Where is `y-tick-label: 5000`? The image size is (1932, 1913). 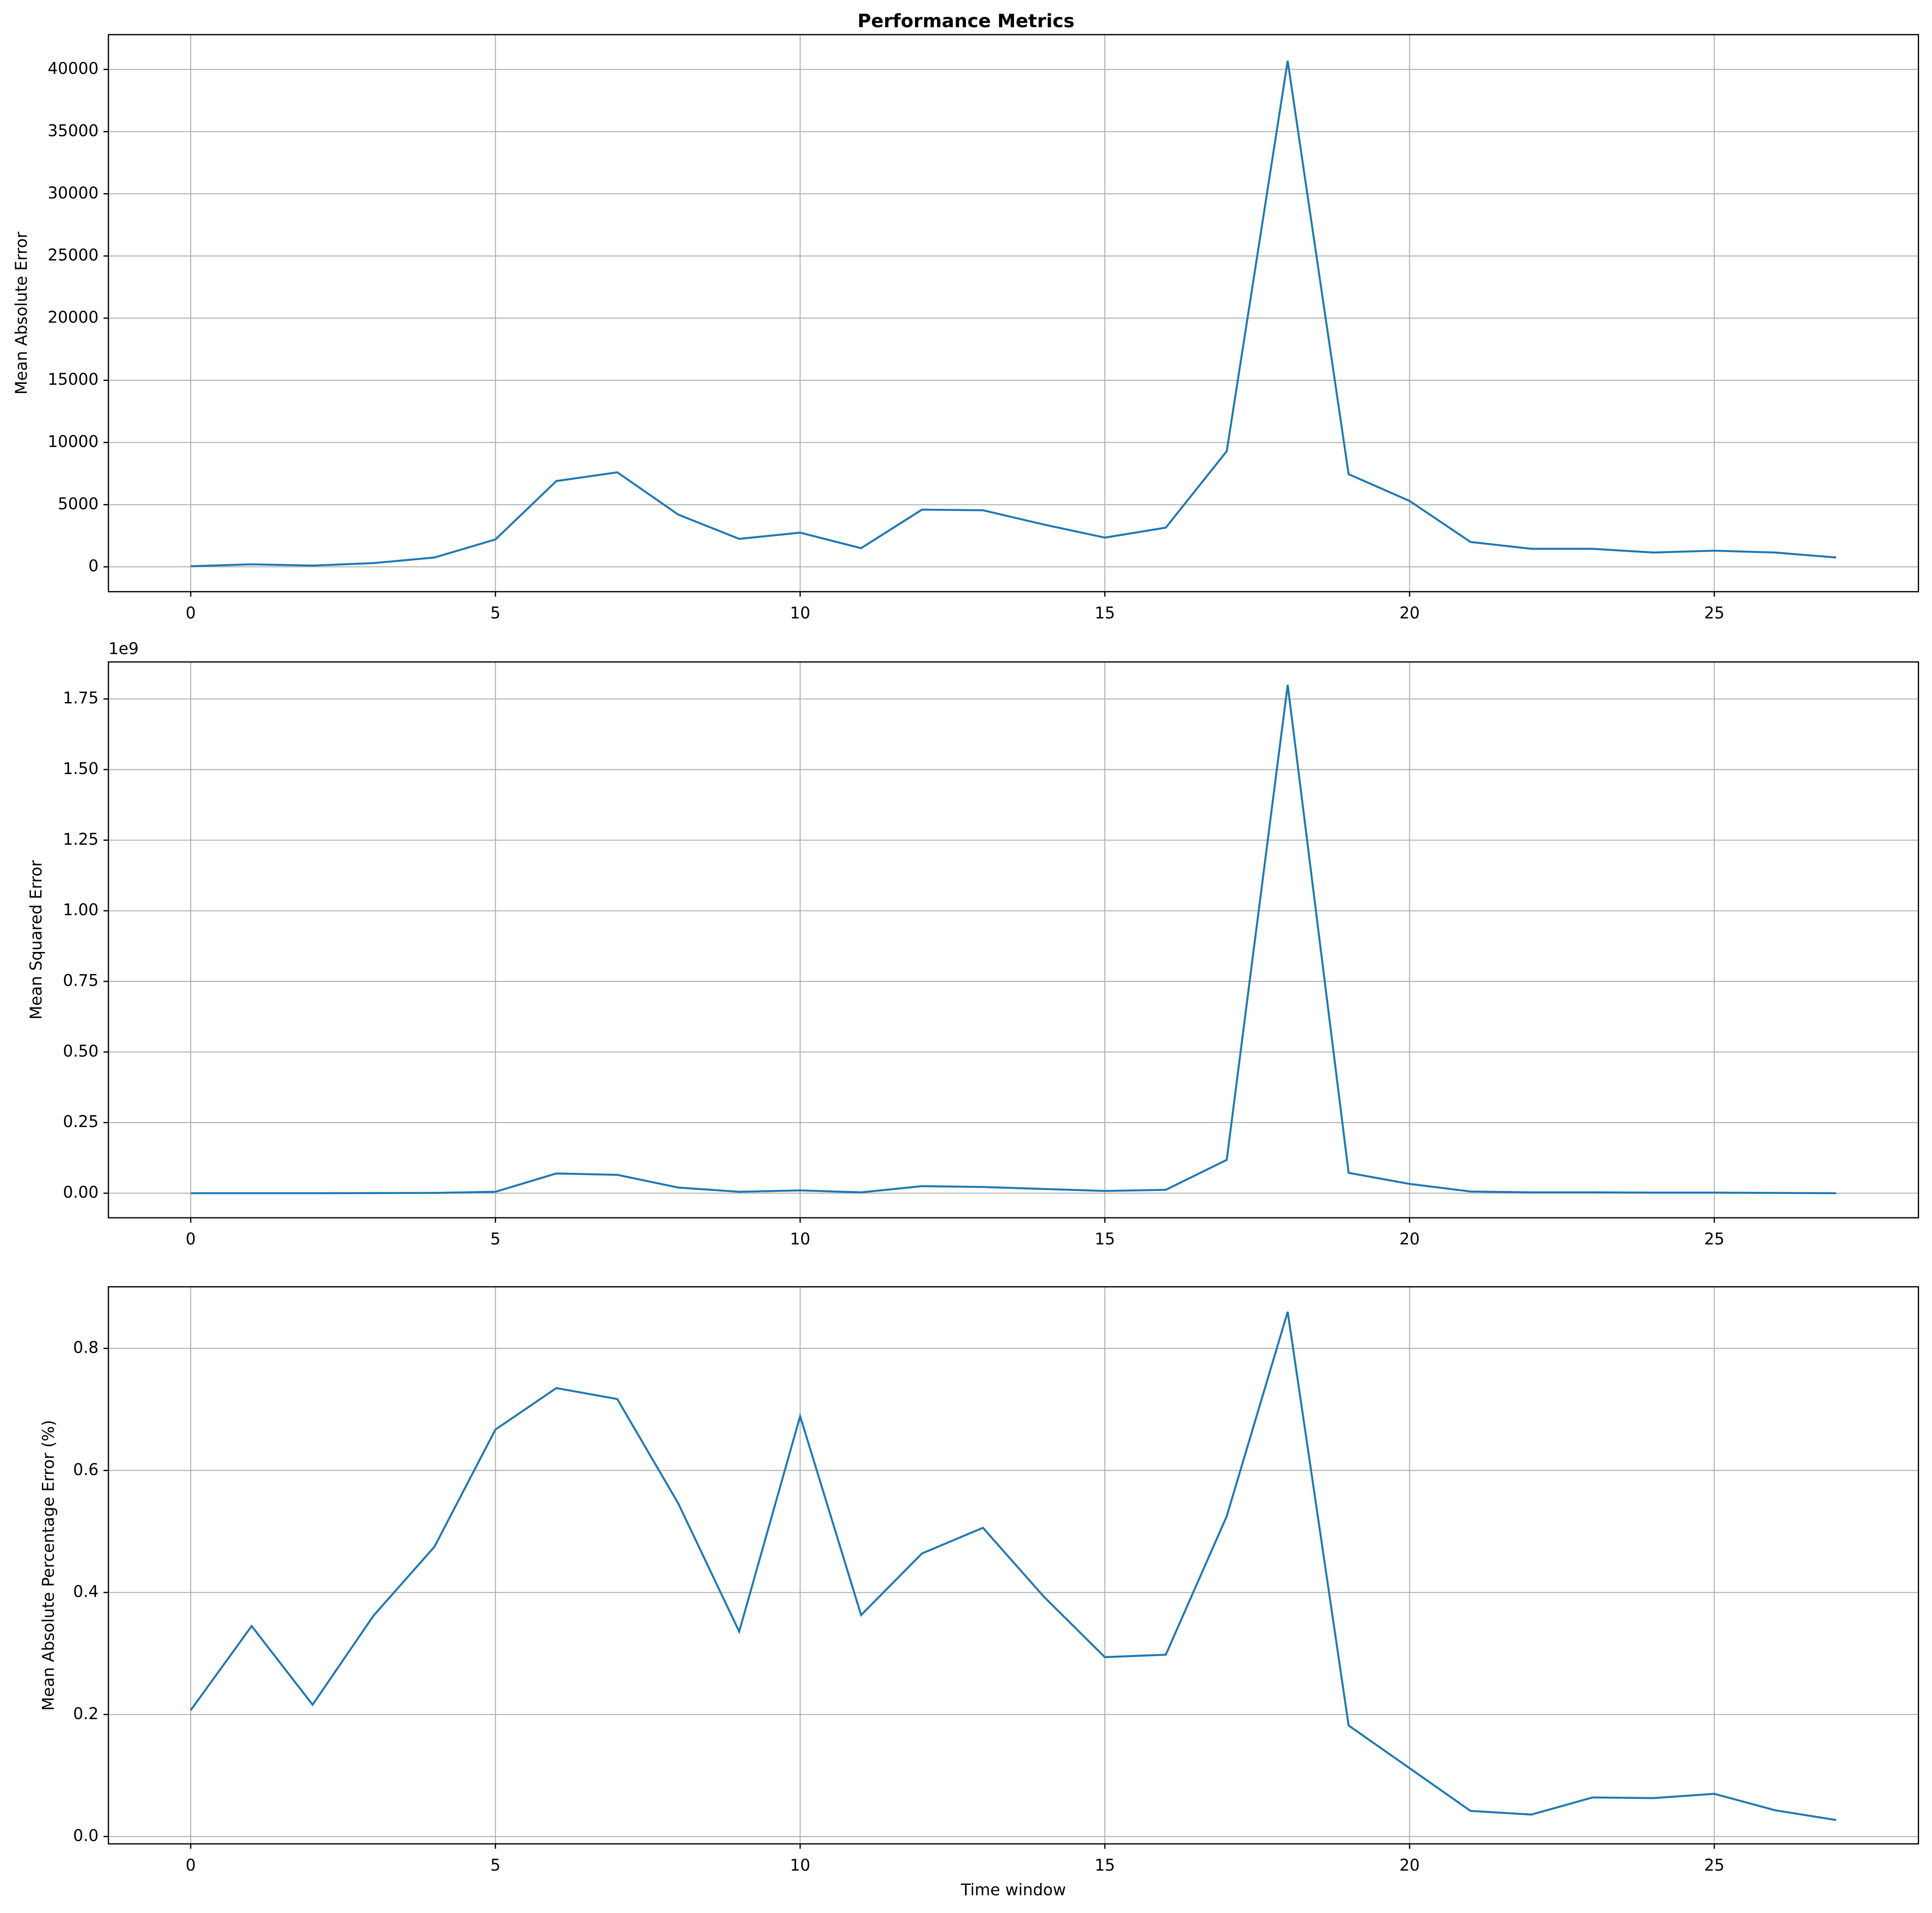
y-tick-label: 5000 is located at coordinates (78, 504).